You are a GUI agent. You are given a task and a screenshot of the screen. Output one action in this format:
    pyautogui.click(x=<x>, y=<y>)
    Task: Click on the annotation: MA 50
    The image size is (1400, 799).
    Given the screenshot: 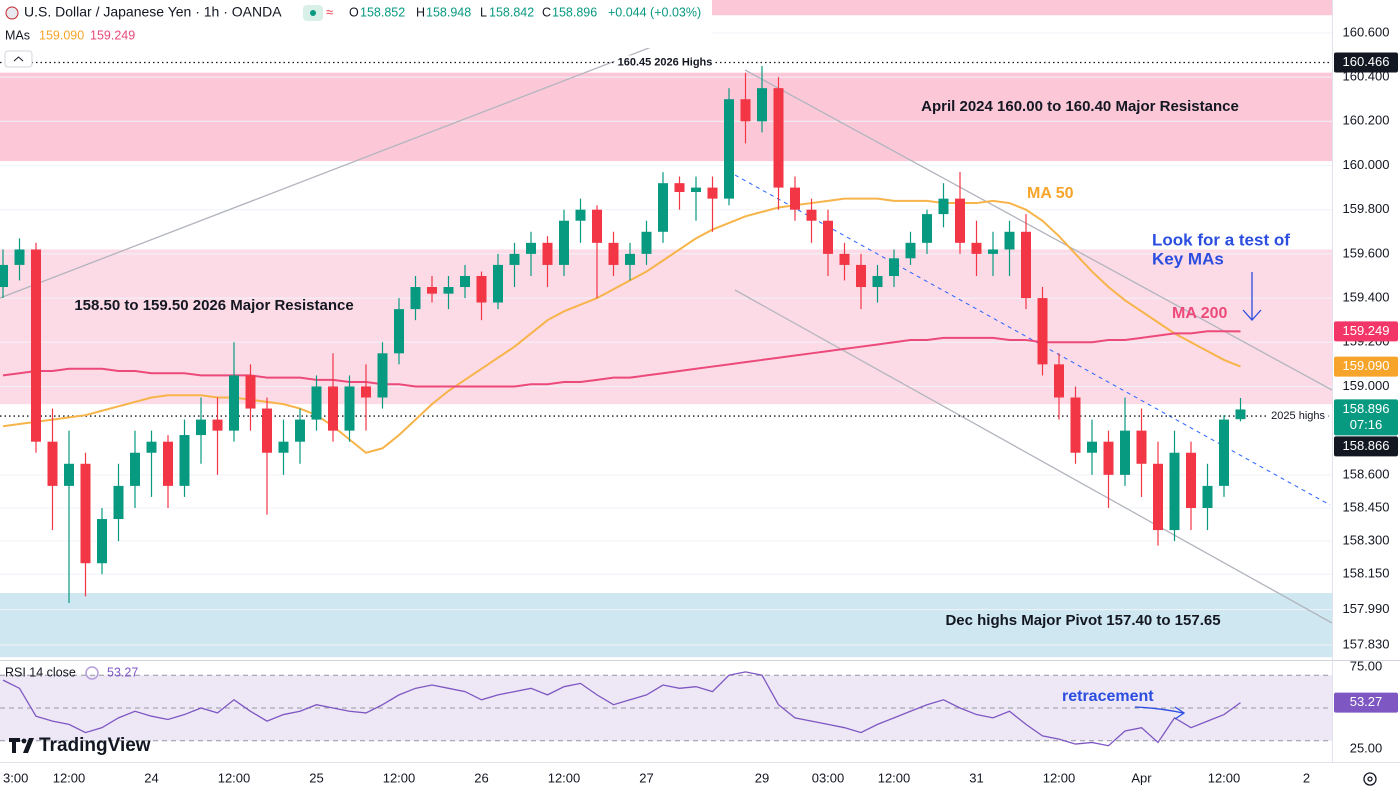 What is the action you would take?
    pyautogui.click(x=1050, y=193)
    